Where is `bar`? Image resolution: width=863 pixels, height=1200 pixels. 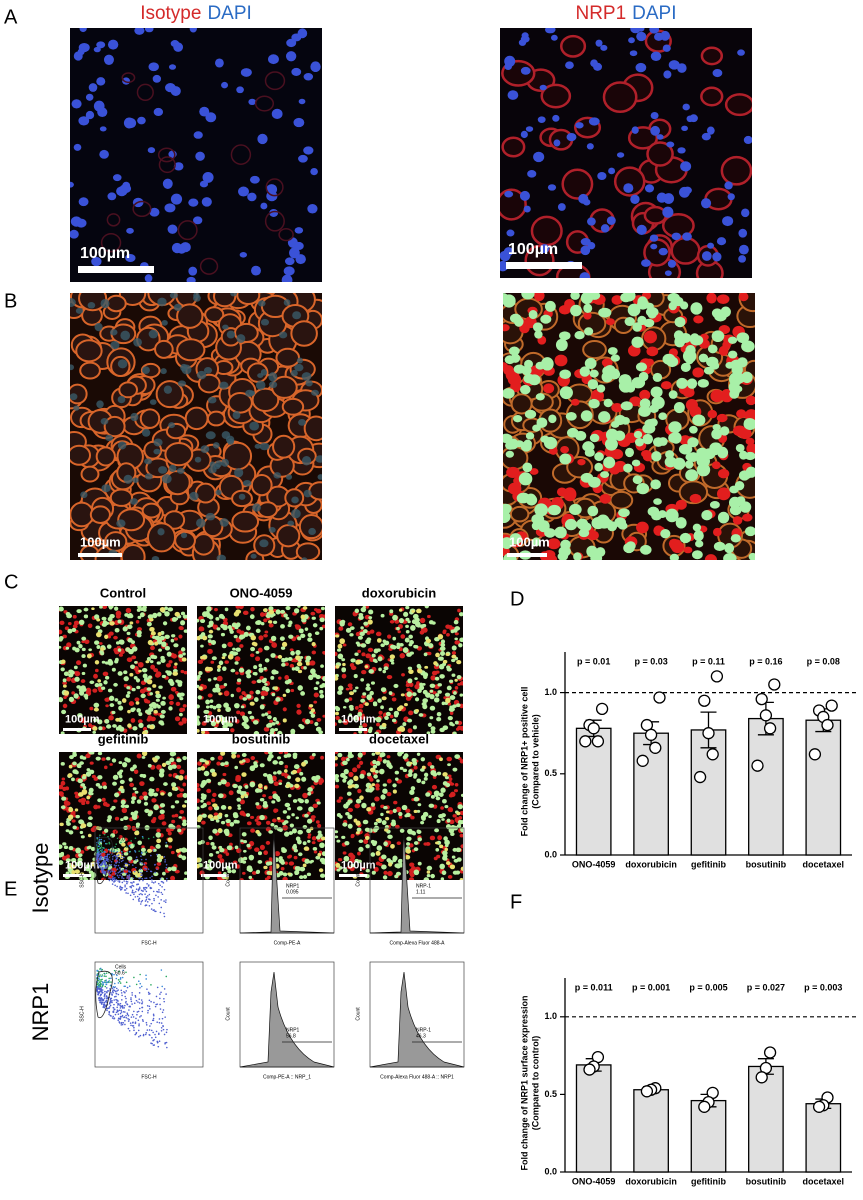
bar is located at coordinates (708, 792).